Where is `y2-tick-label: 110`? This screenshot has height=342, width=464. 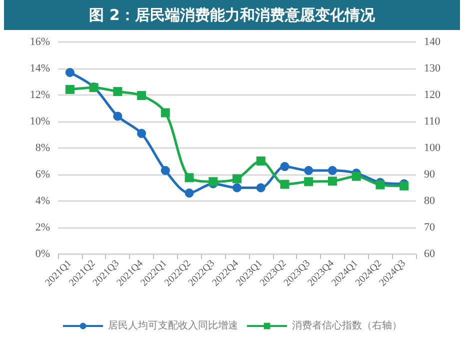 y2-tick-label: 110 is located at coordinates (432, 122).